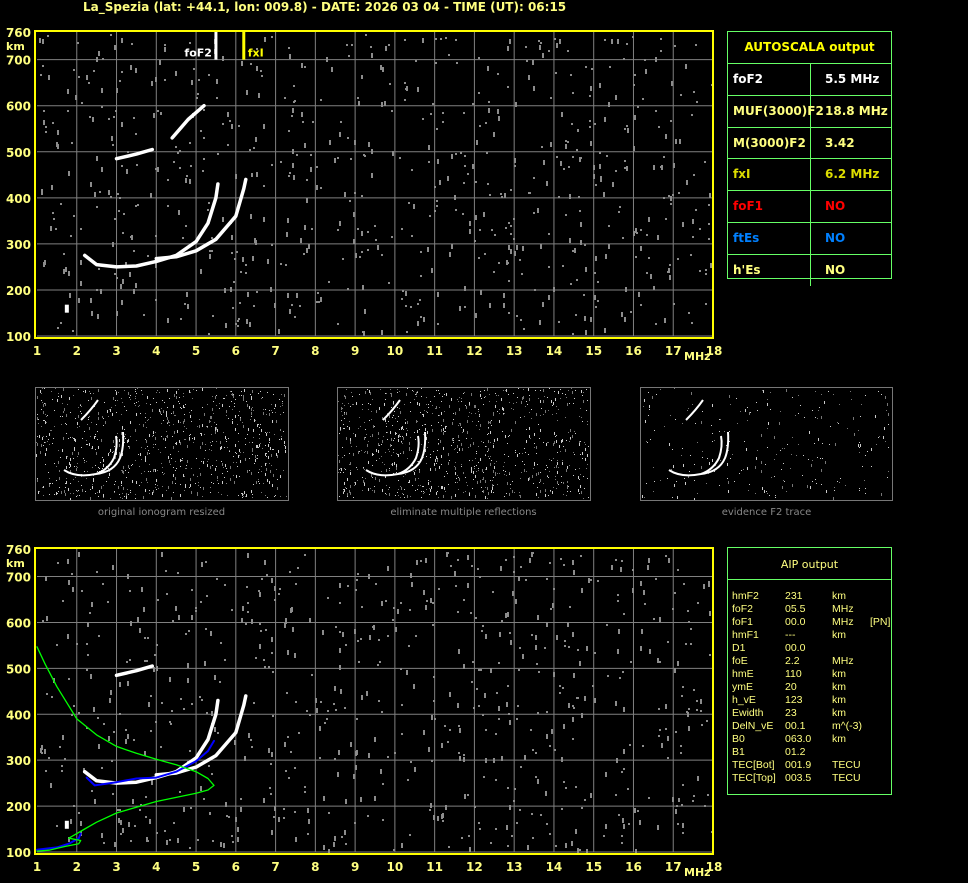 The image size is (968, 883). Describe the element at coordinates (745, 596) in the screenshot. I see `aip-cell: hmF2` at that location.